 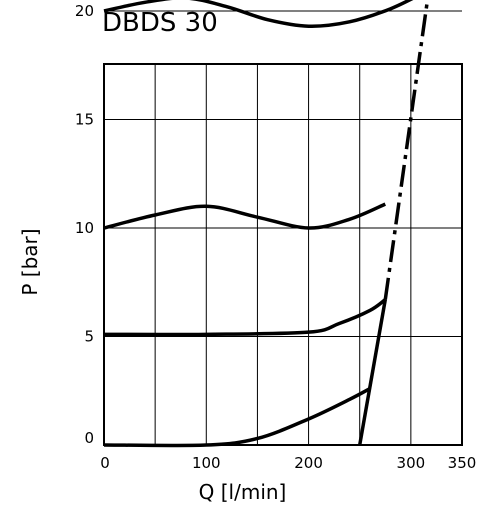 I want to click on y-axis-label: P [bar], so click(x=30, y=262).